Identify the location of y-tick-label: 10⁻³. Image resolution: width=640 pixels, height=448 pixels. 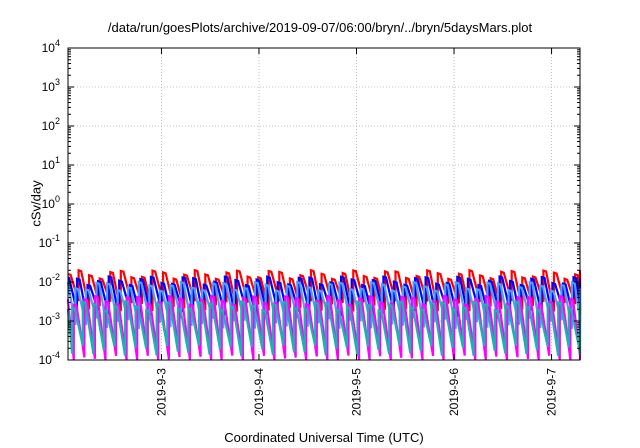
(49, 319).